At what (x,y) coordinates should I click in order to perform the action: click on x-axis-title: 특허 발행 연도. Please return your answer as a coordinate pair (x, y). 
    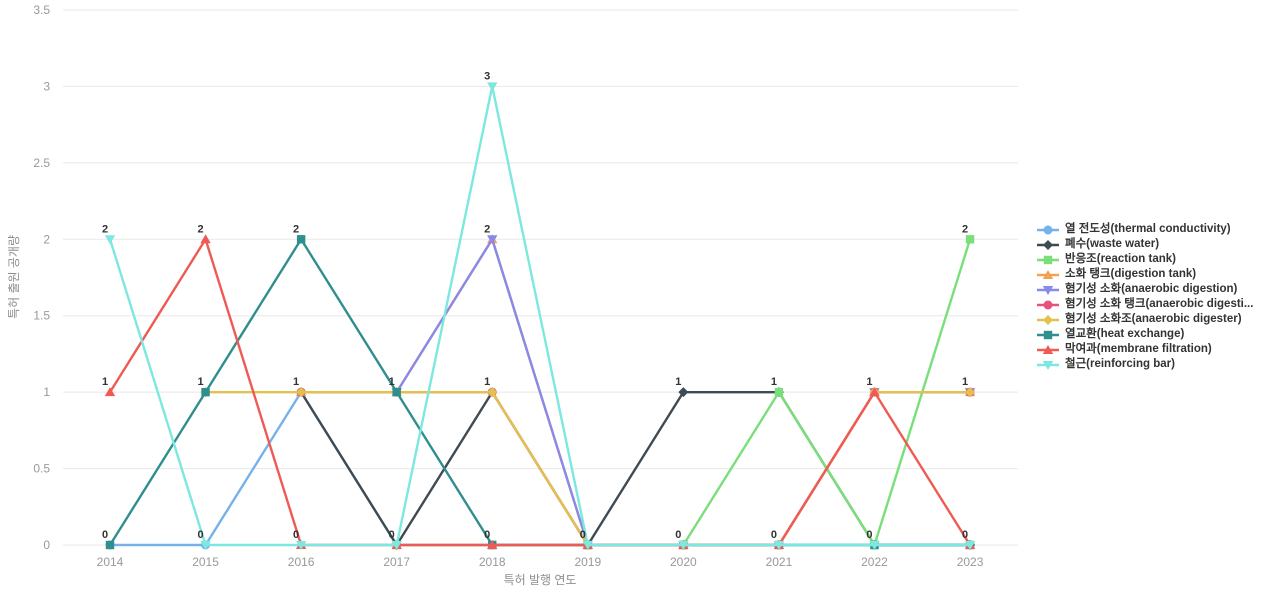
    Looking at the image, I should click on (540, 579).